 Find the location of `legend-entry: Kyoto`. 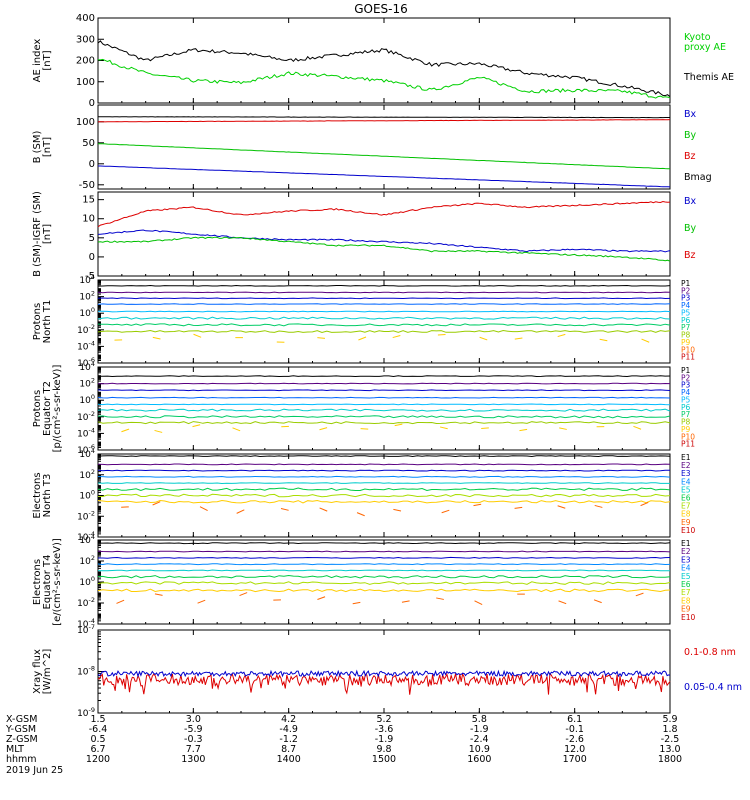

legend-entry: Kyoto is located at coordinates (697, 37).